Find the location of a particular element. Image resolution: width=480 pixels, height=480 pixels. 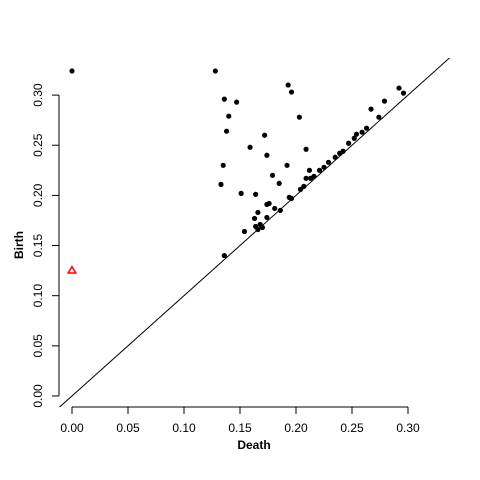

x-tick-label: 0.00 is located at coordinates (72, 428).